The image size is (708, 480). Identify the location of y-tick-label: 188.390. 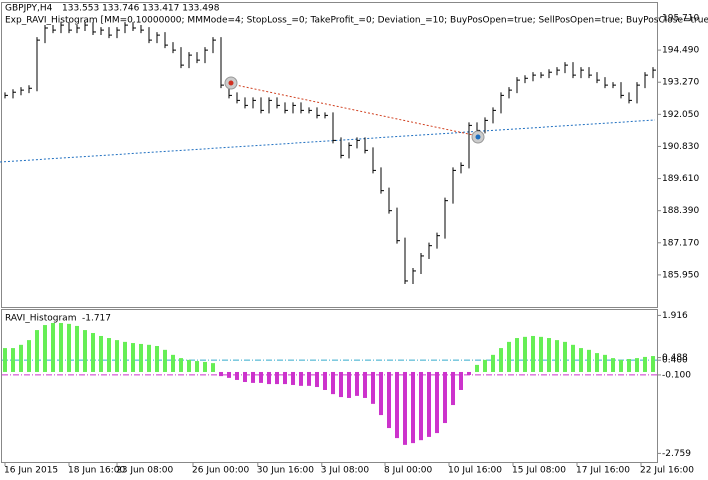
(680, 211).